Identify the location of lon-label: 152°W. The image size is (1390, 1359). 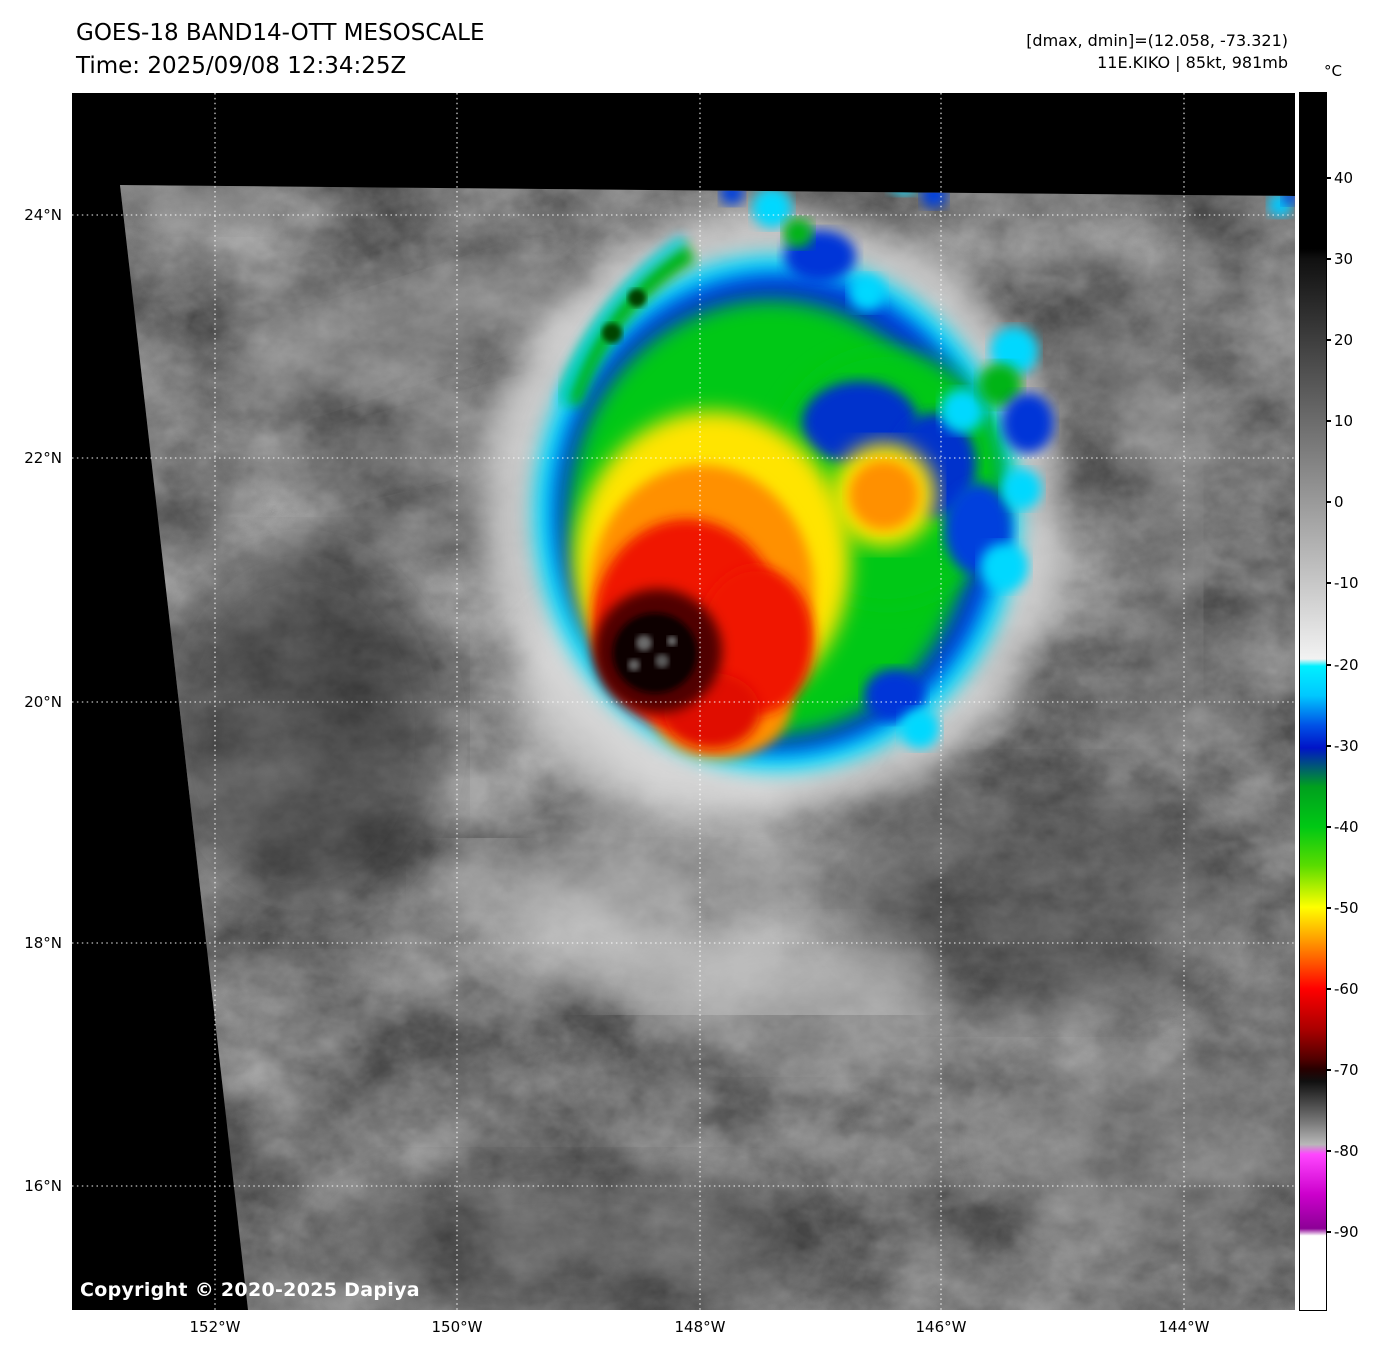
(215, 1327).